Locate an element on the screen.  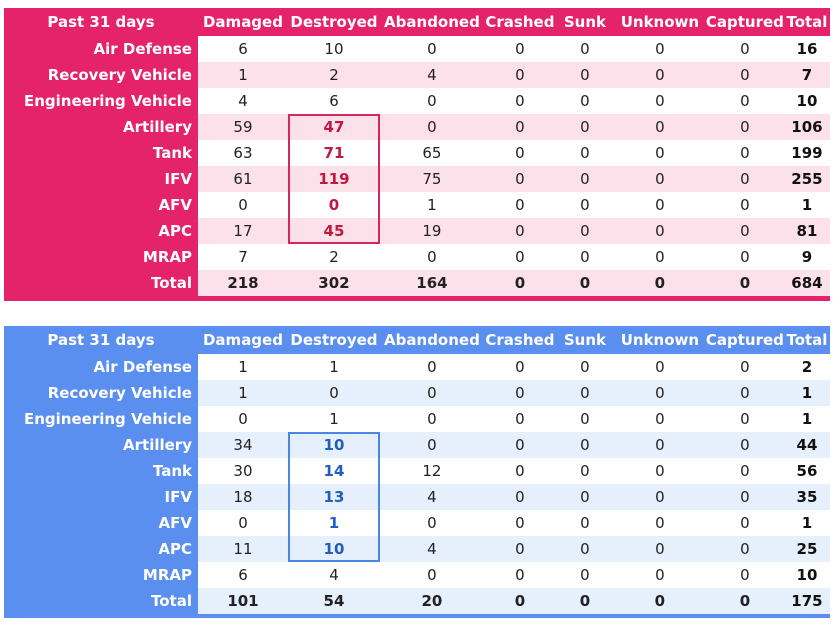
column-header-destroyed: Destroyed is located at coordinates (334, 22).